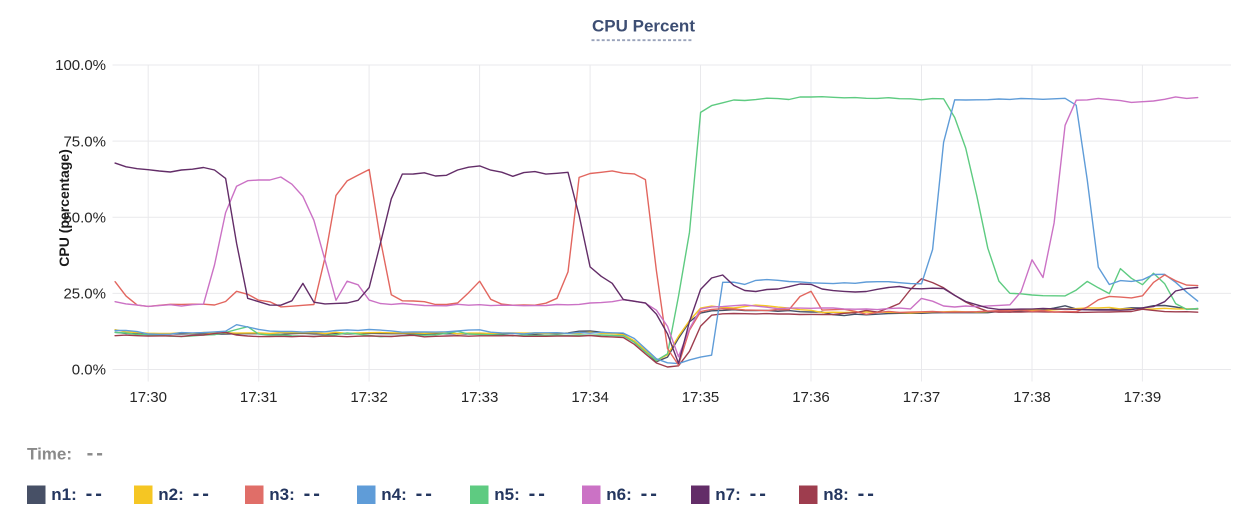 This screenshot has width=1254, height=530. Describe the element at coordinates (922, 397) in the screenshot. I see `svg-text: 17:37` at that location.